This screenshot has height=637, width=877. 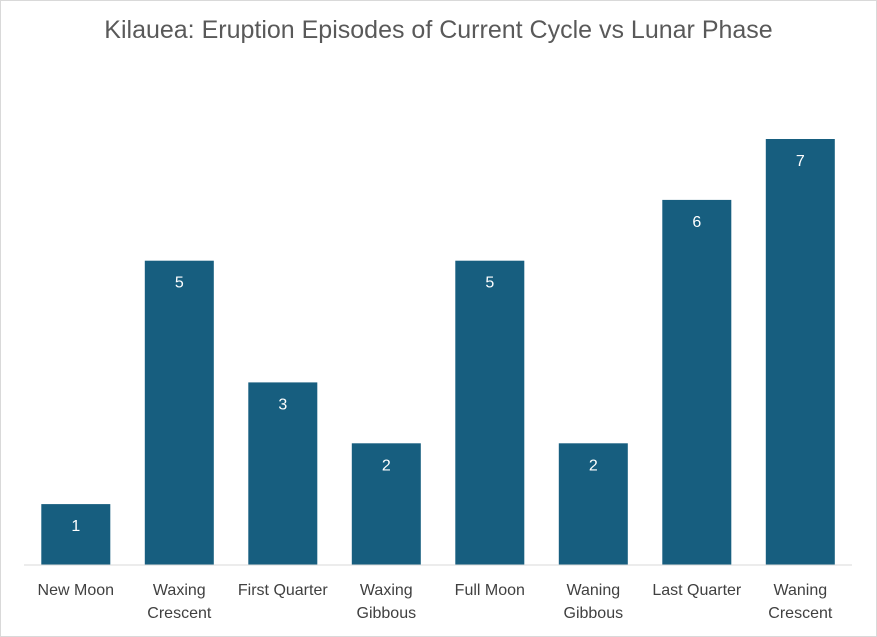 I want to click on x-tick-label-5: Waning Gibbous, so click(x=594, y=602).